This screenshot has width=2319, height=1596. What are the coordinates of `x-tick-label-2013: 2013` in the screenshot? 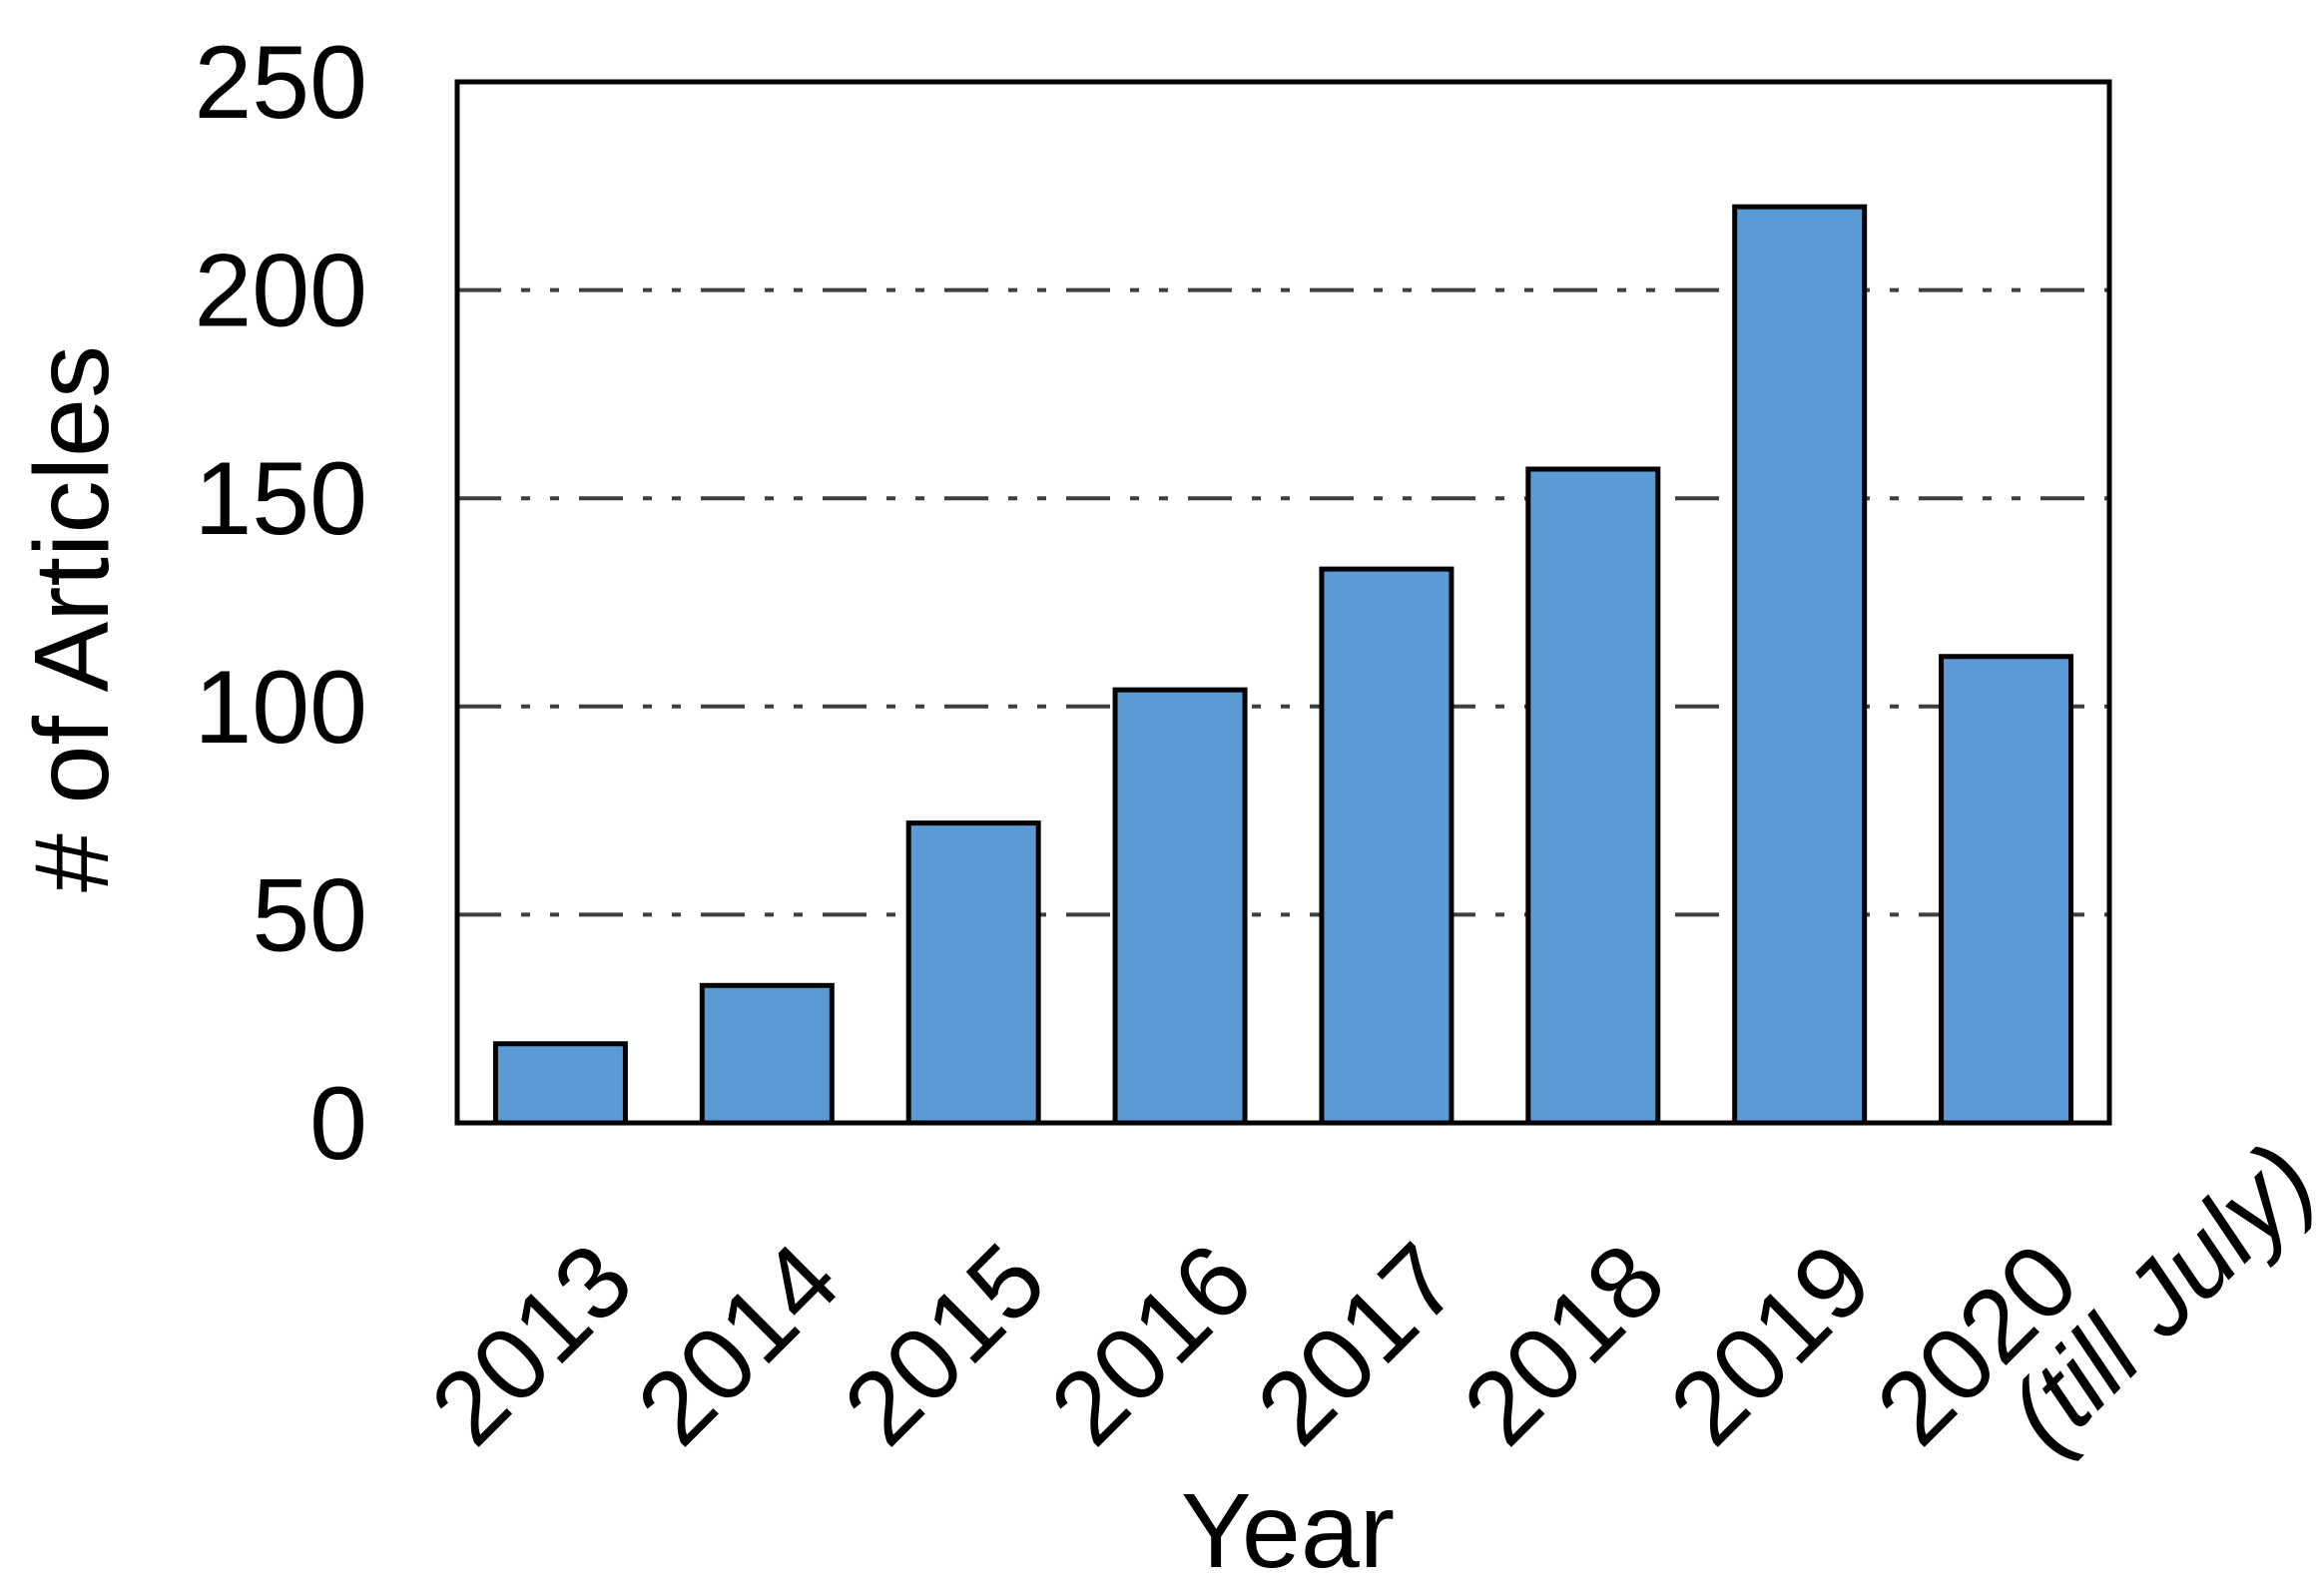 It's located at (532, 1344).